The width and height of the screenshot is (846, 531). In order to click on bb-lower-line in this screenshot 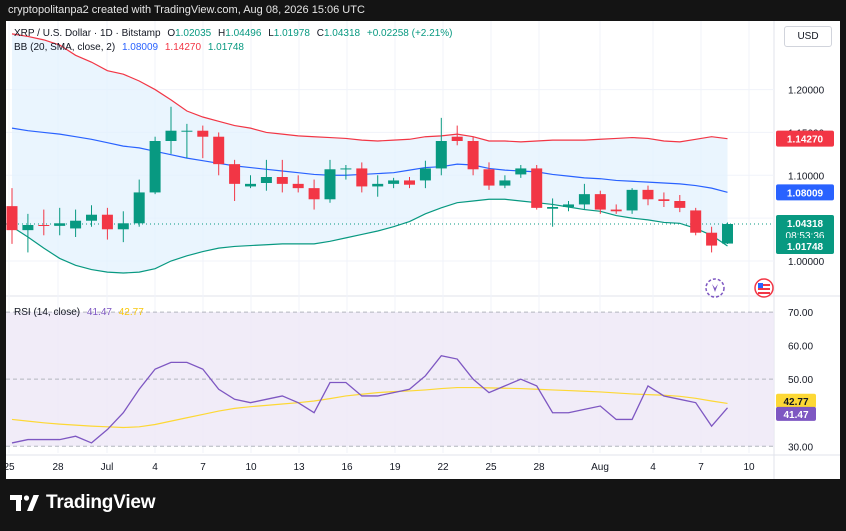, I will do `click(369, 236)`.